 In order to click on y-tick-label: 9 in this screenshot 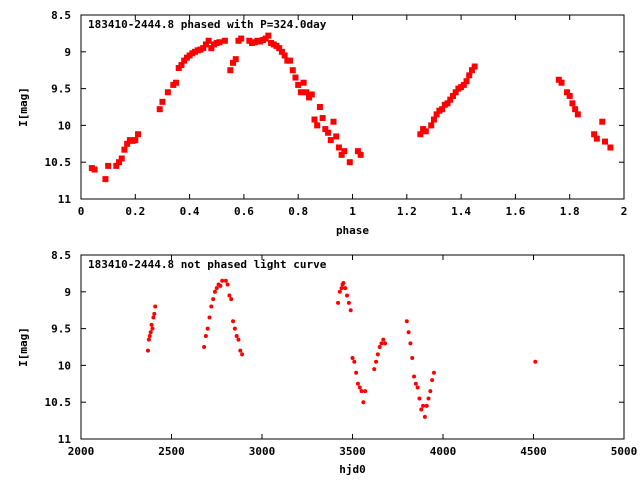, I will do `click(67, 52)`.